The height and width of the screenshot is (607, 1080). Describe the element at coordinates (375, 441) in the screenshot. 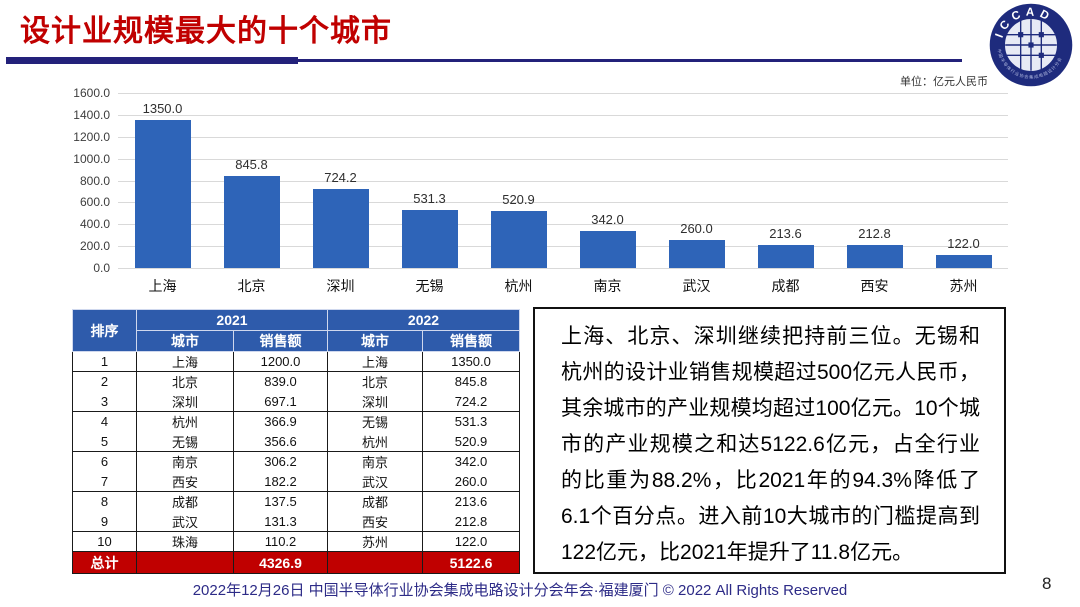

I see `cell-city-2022: 杭州` at that location.